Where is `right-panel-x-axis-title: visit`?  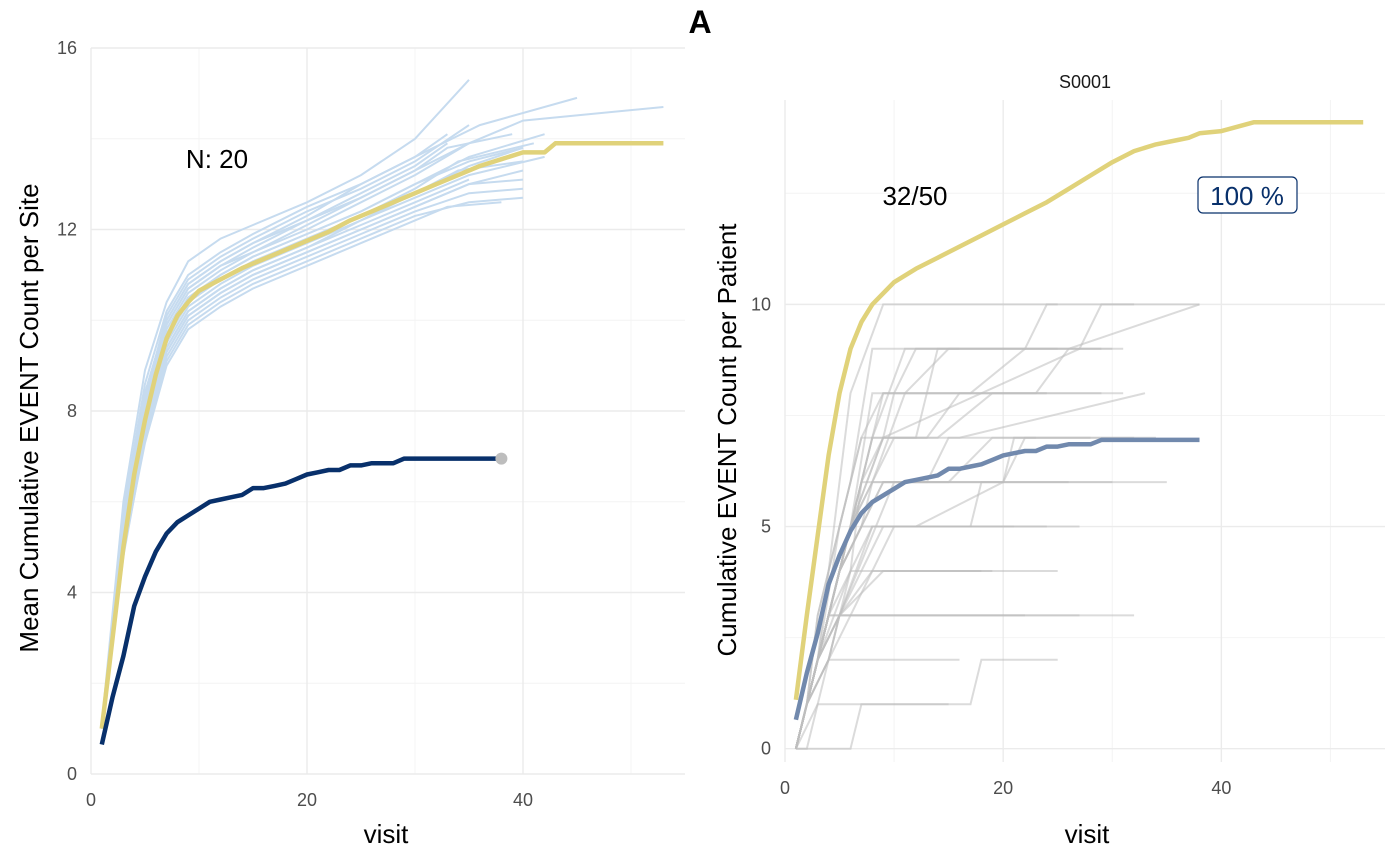
right-panel-x-axis-title: visit is located at coordinates (1088, 834).